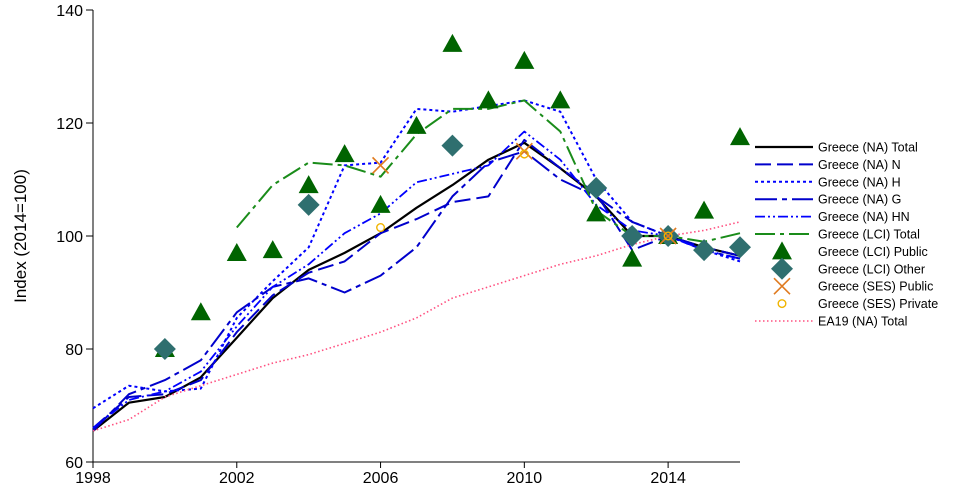 This screenshot has height=496, width=974. What do you see at coordinates (69, 124) in the screenshot?
I see `y-tick-label: 120` at bounding box center [69, 124].